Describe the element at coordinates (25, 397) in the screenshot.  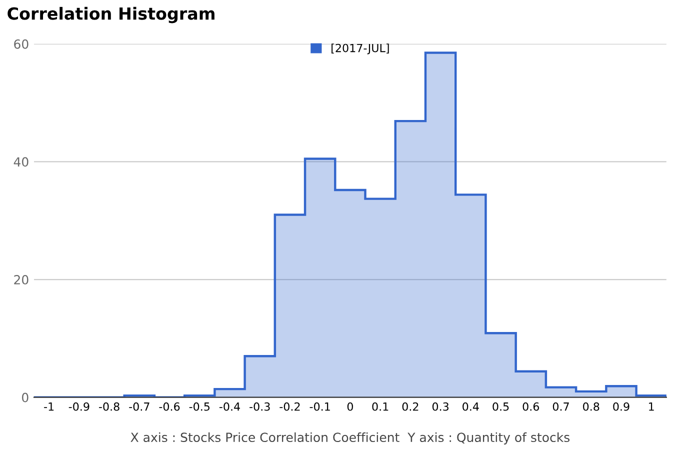
I see `y-tick-label: 0` at that location.